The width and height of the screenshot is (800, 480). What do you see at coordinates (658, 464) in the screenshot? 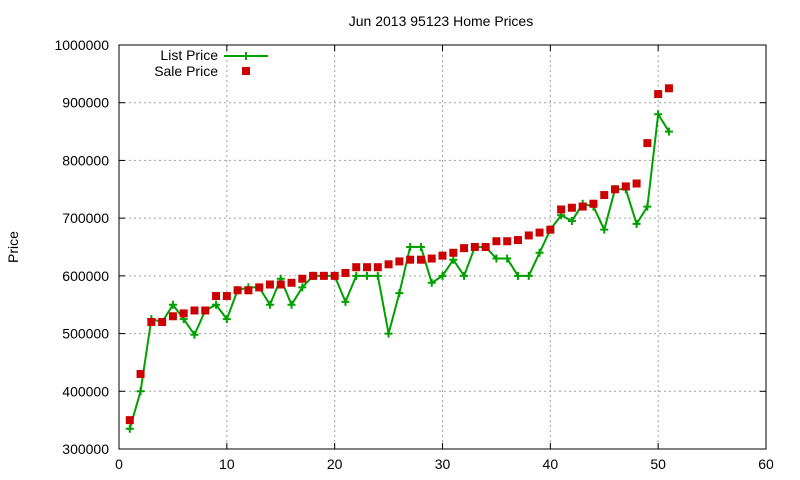
I see `x-tick-label: 50` at bounding box center [658, 464].